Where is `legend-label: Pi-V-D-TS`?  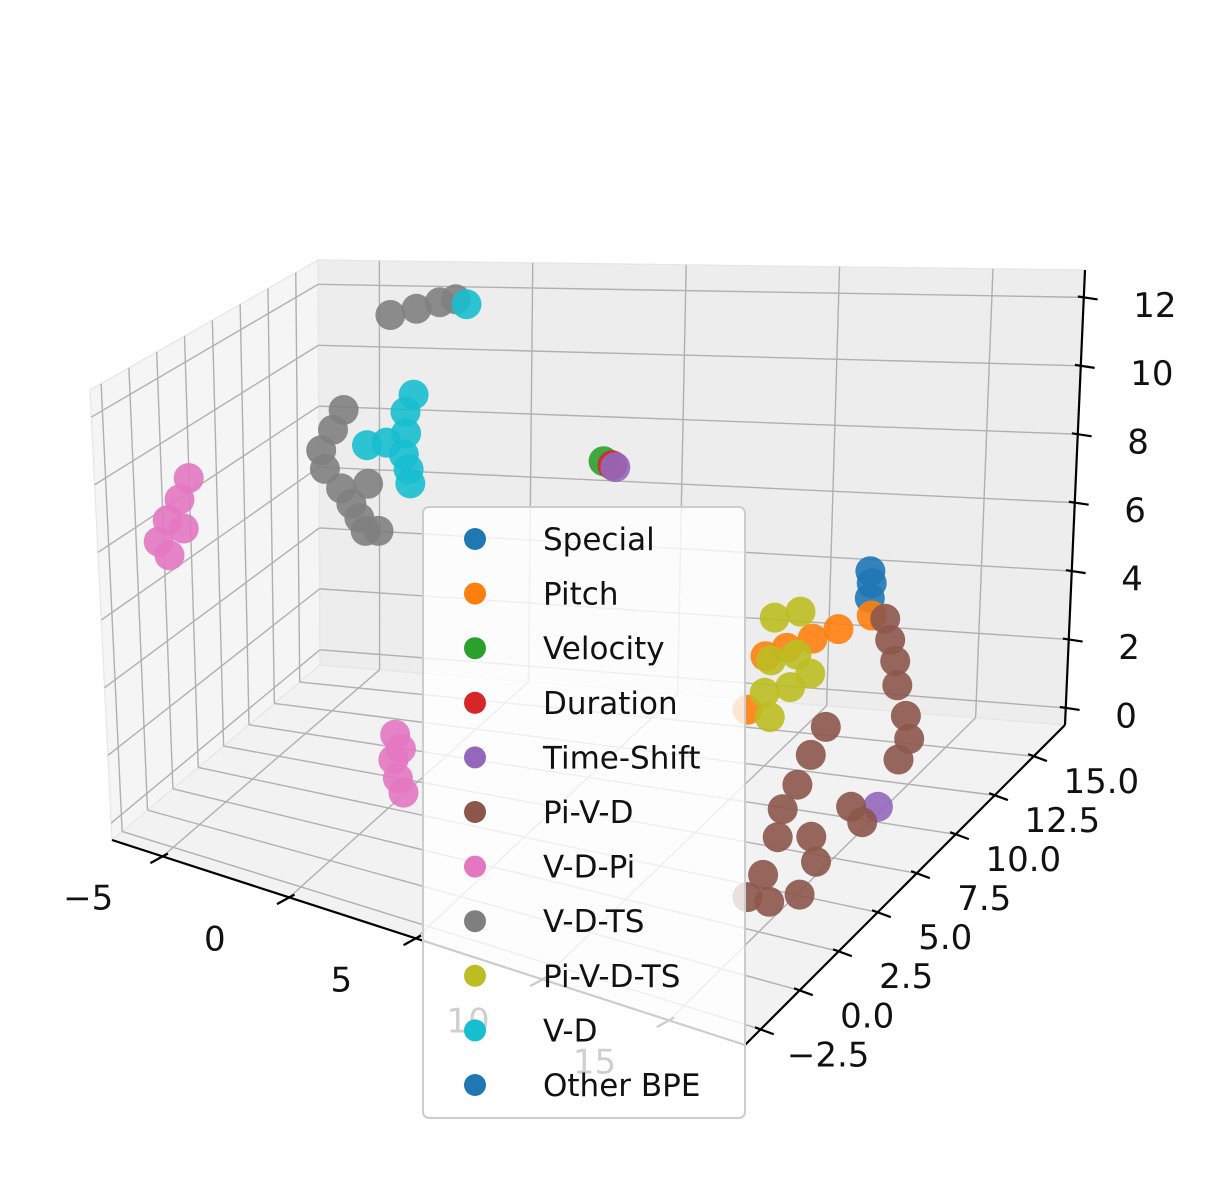
legend-label: Pi-V-D-TS is located at coordinates (611, 977).